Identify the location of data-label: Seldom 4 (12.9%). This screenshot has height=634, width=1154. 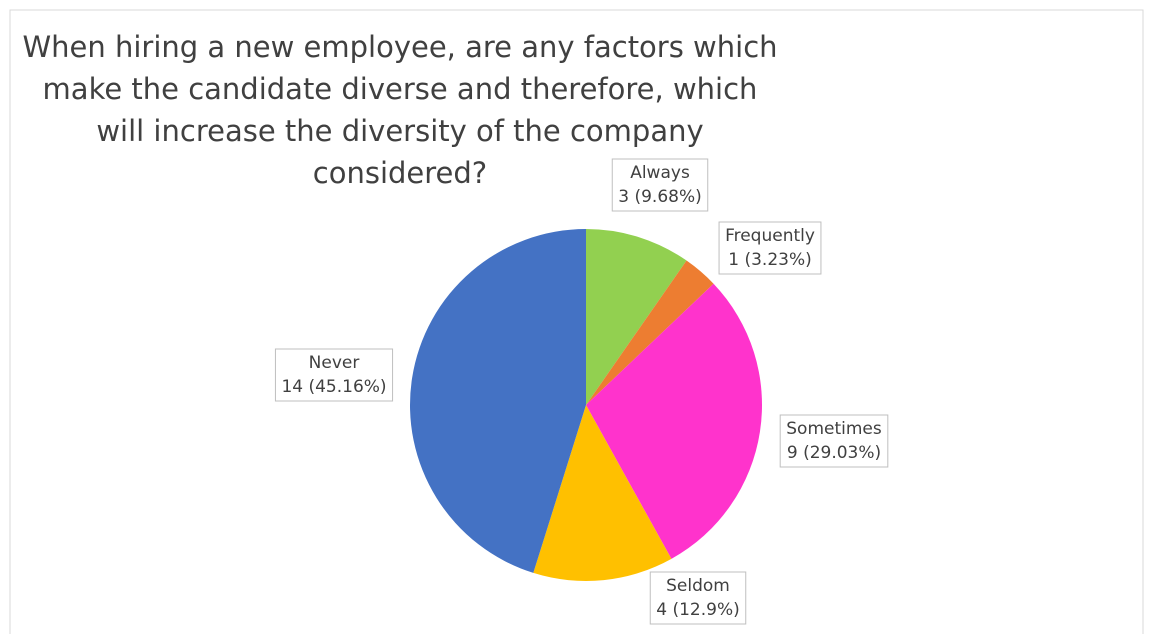
(698, 598).